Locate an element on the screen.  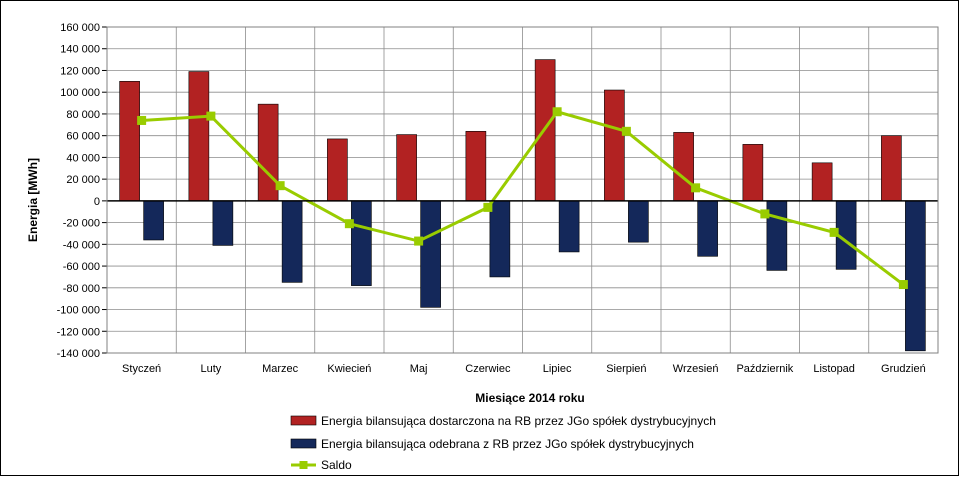
x-tick-label: Styczeń is located at coordinates (141, 369).